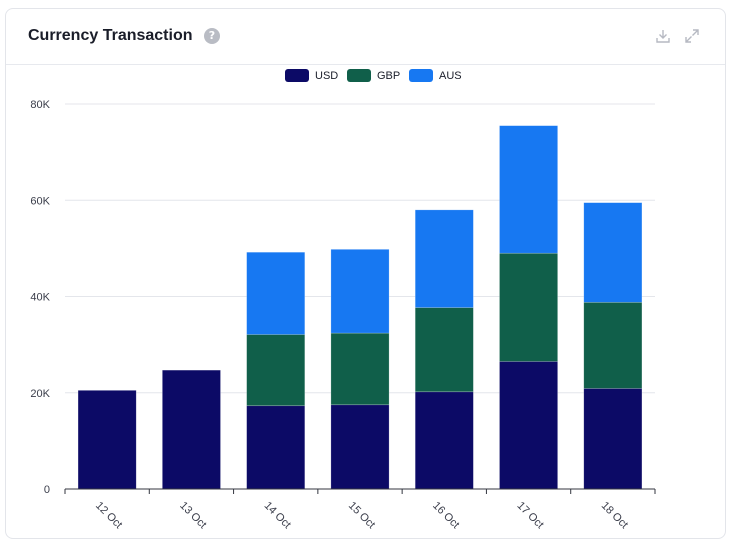 This screenshot has height=546, width=737. I want to click on bar-aus-15-oct, so click(360, 291).